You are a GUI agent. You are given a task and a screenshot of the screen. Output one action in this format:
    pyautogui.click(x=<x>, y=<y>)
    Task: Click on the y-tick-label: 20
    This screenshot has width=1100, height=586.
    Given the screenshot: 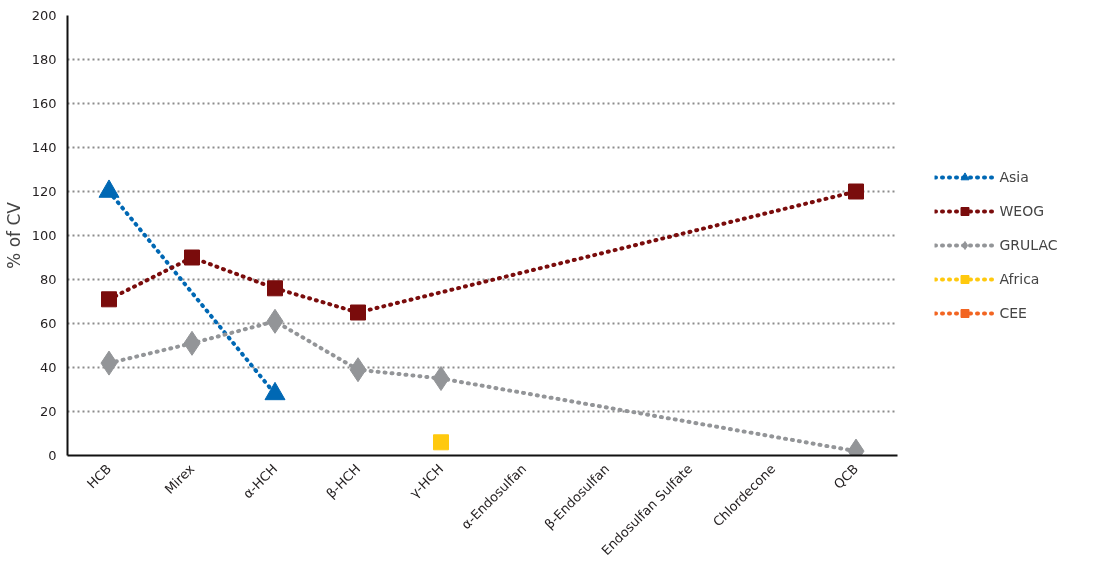 What is the action you would take?
    pyautogui.click(x=48, y=411)
    